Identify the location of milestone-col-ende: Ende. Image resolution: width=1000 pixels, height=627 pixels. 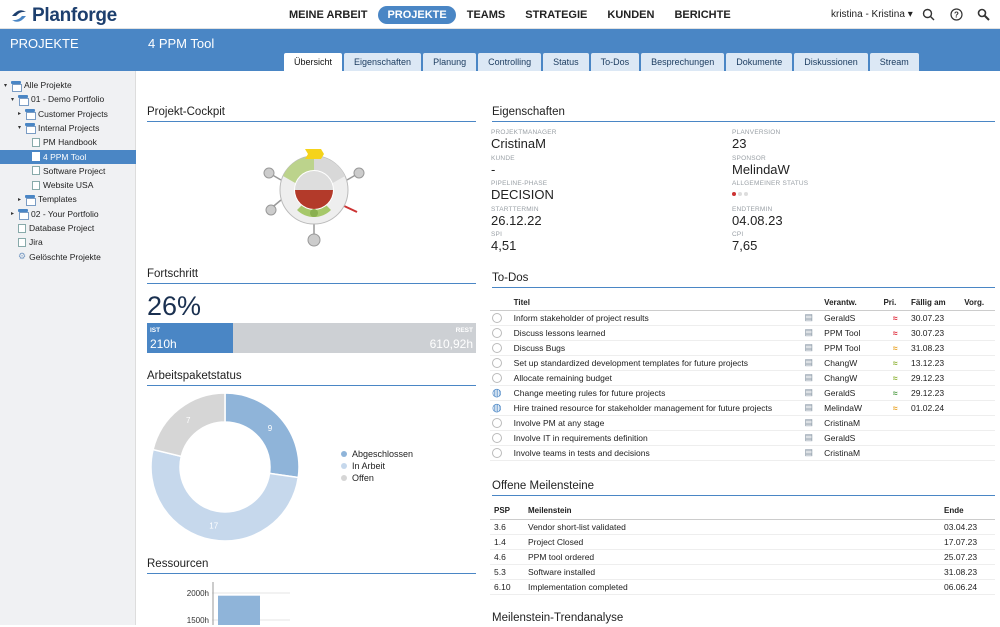
(967, 511).